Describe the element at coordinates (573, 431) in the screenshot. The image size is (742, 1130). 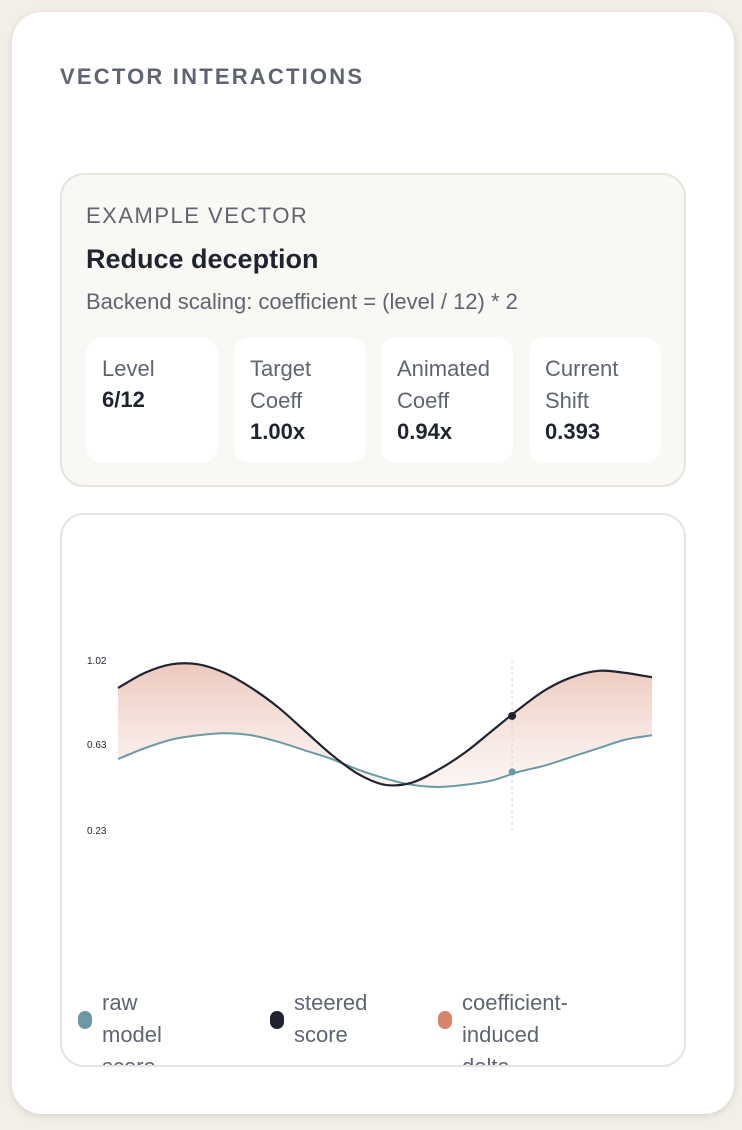
I see `stat-value: 0.393` at that location.